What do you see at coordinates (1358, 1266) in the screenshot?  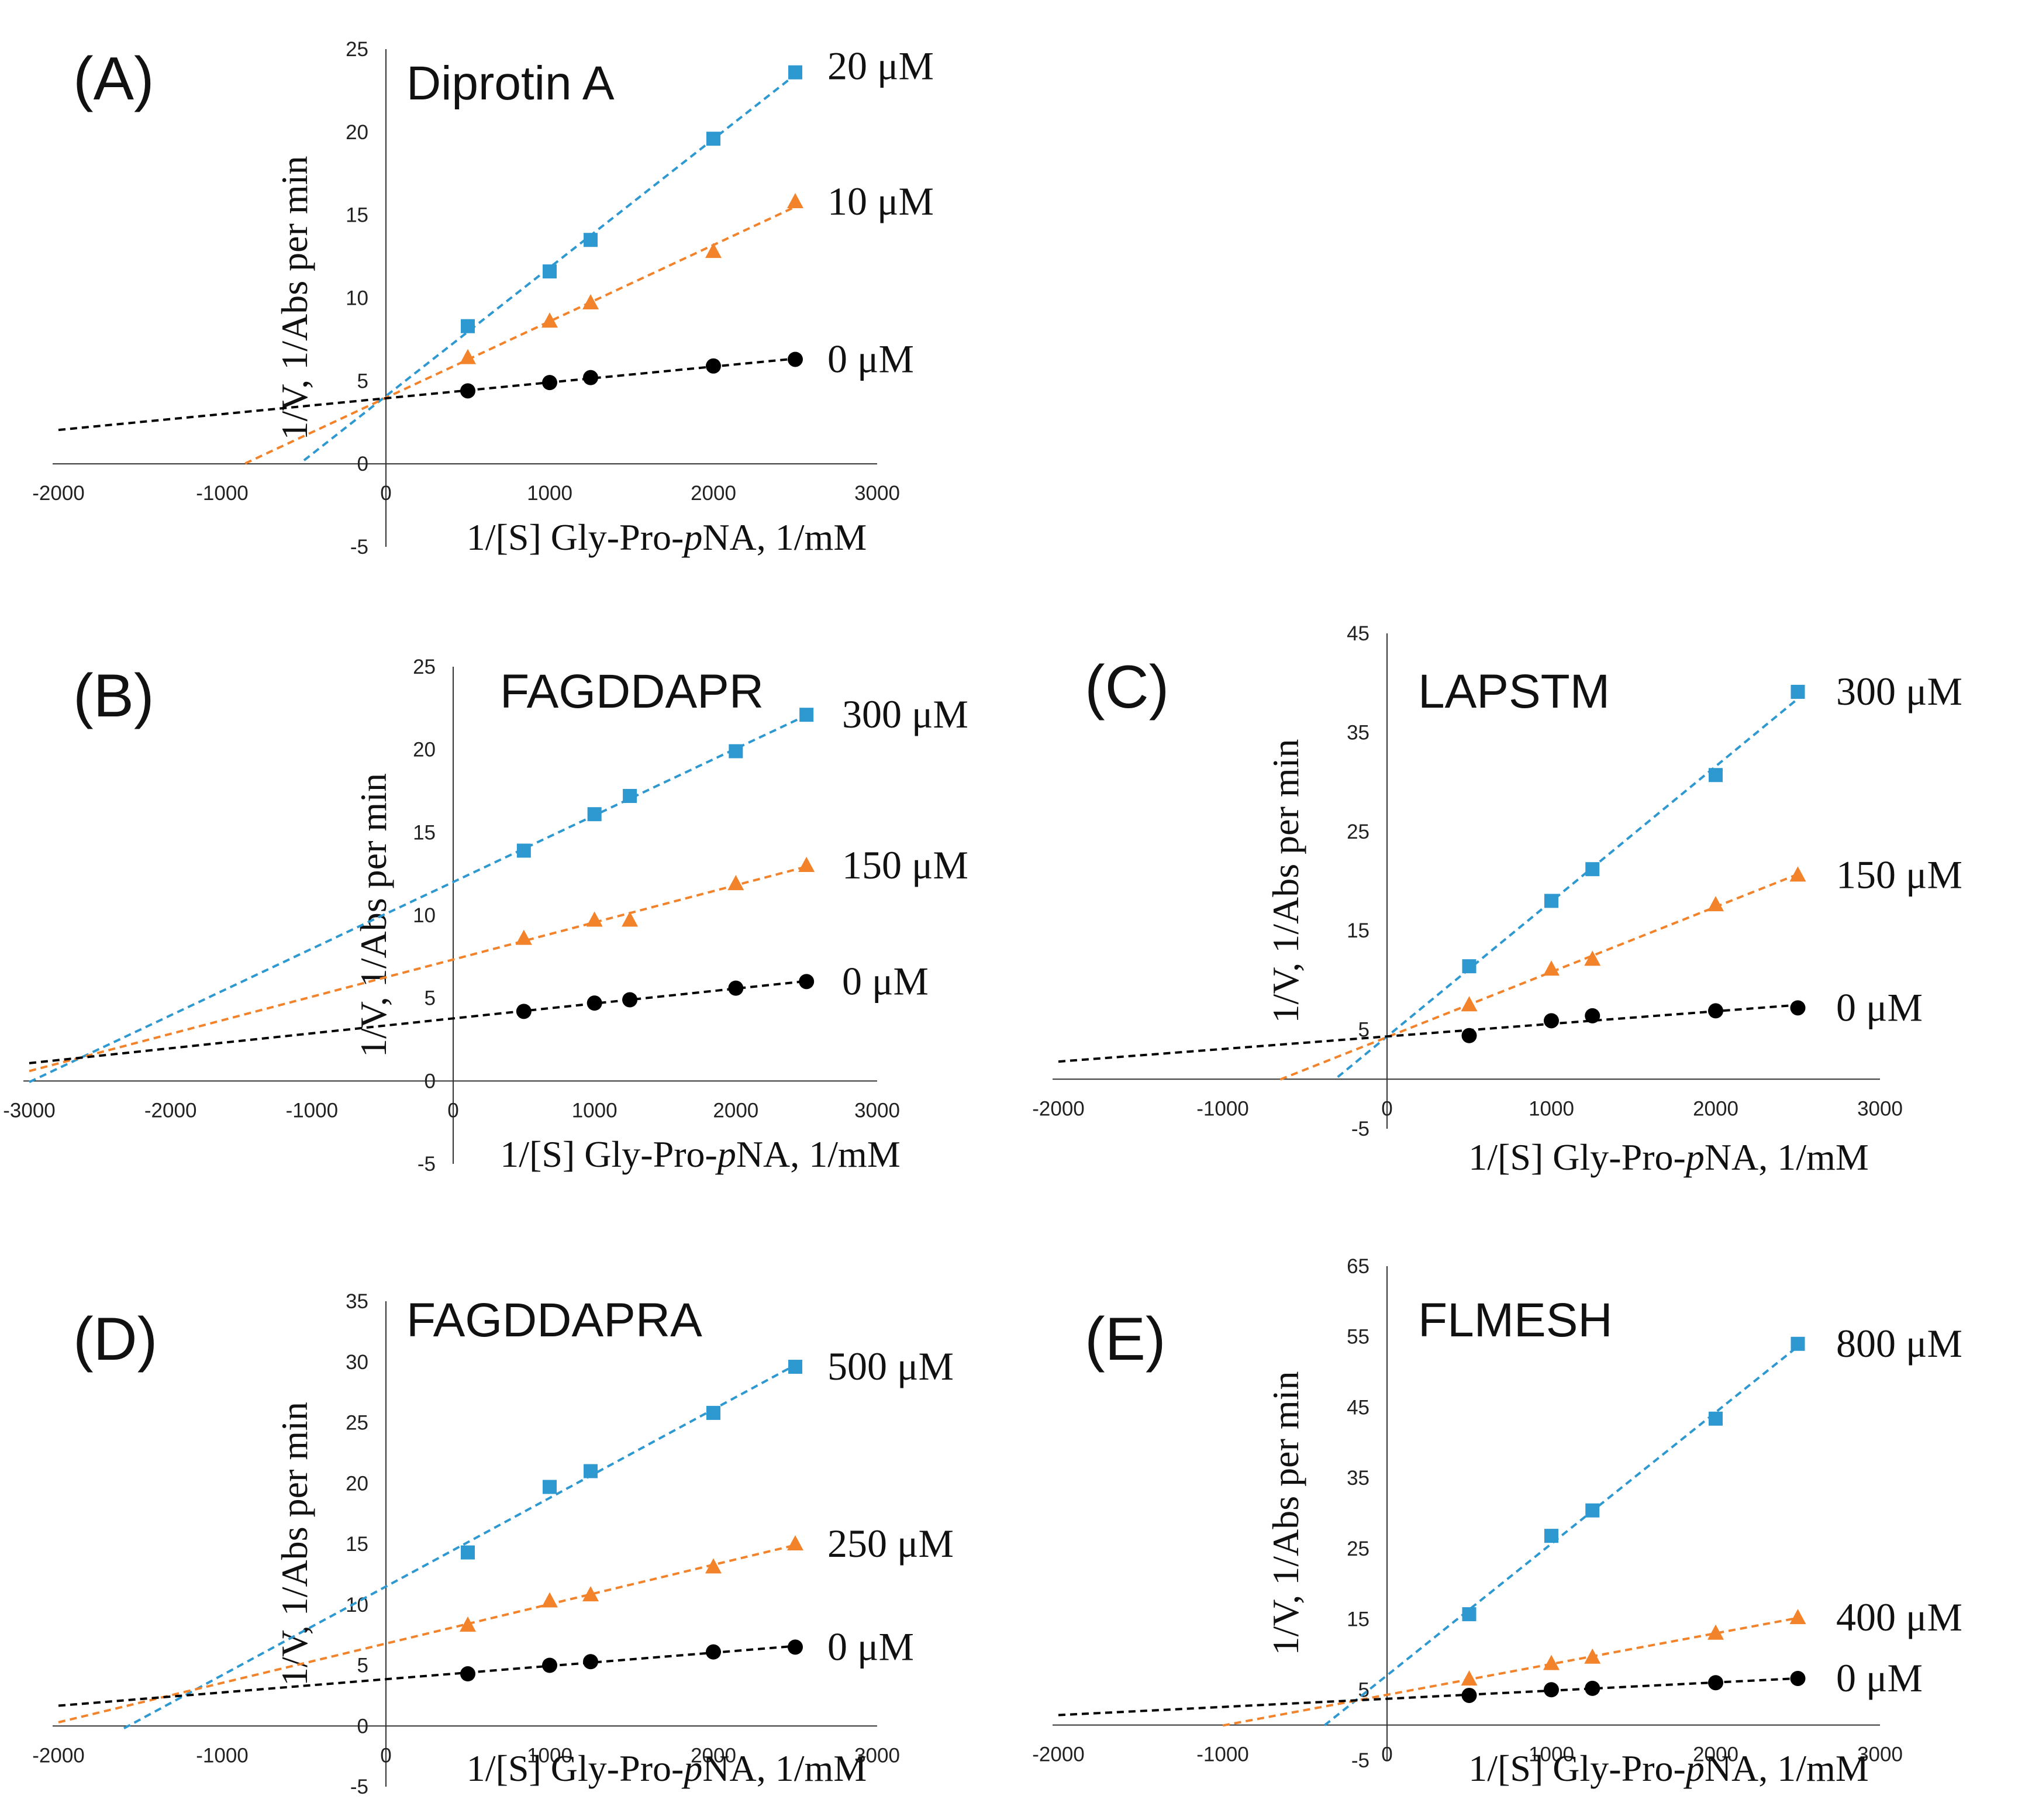 I see `y-tick-label: 65` at bounding box center [1358, 1266].